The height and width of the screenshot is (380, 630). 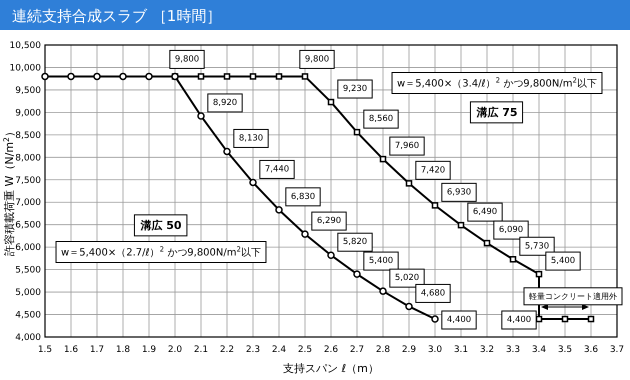 What do you see at coordinates (435, 350) in the screenshot?
I see `x-tick-label: 3.0` at bounding box center [435, 350].